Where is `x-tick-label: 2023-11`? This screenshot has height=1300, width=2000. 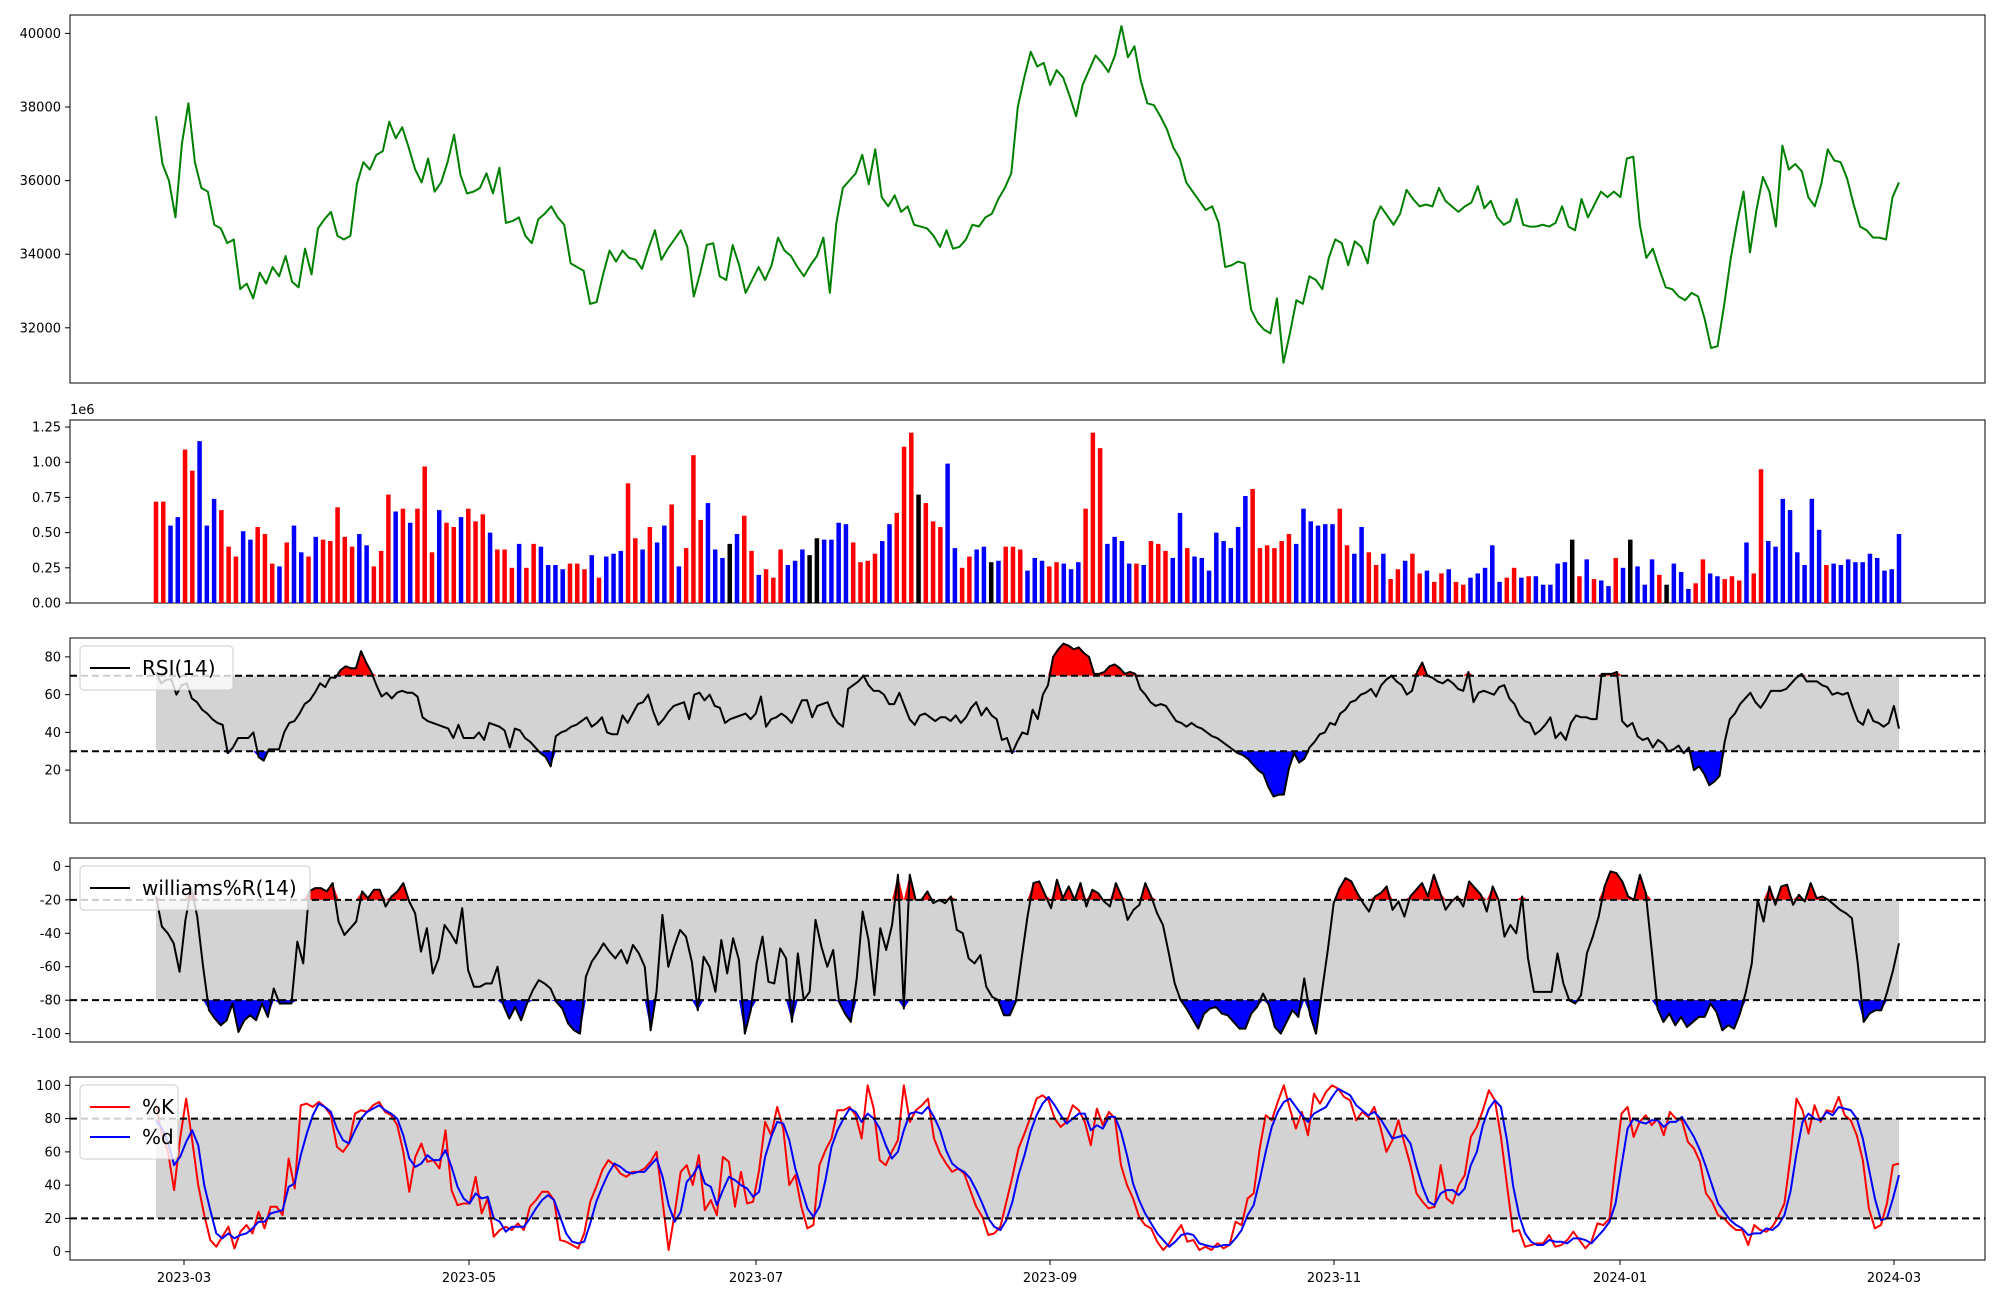 x-tick-label: 2023-11 is located at coordinates (1334, 1278).